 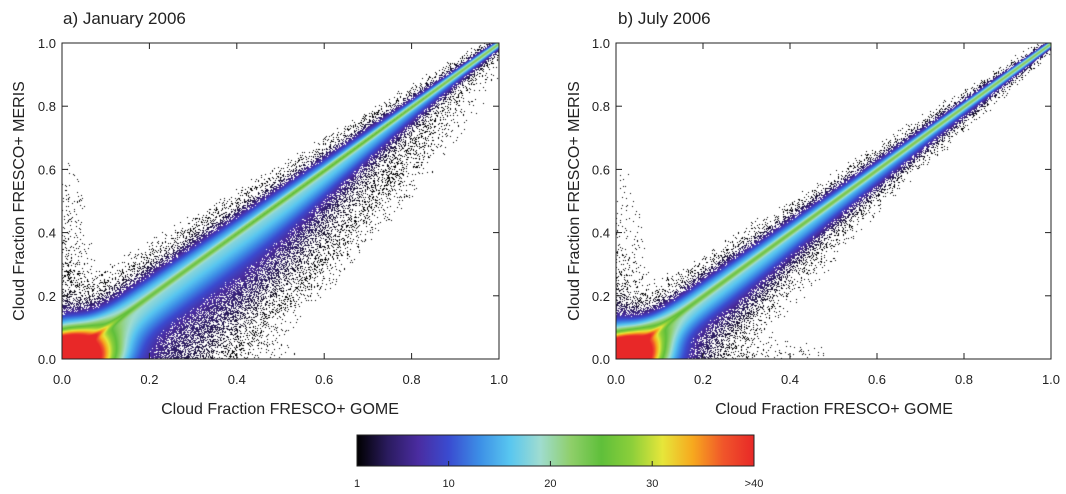 I want to click on colorbar: 1 10 20 30 >40, so click(x=558, y=462).